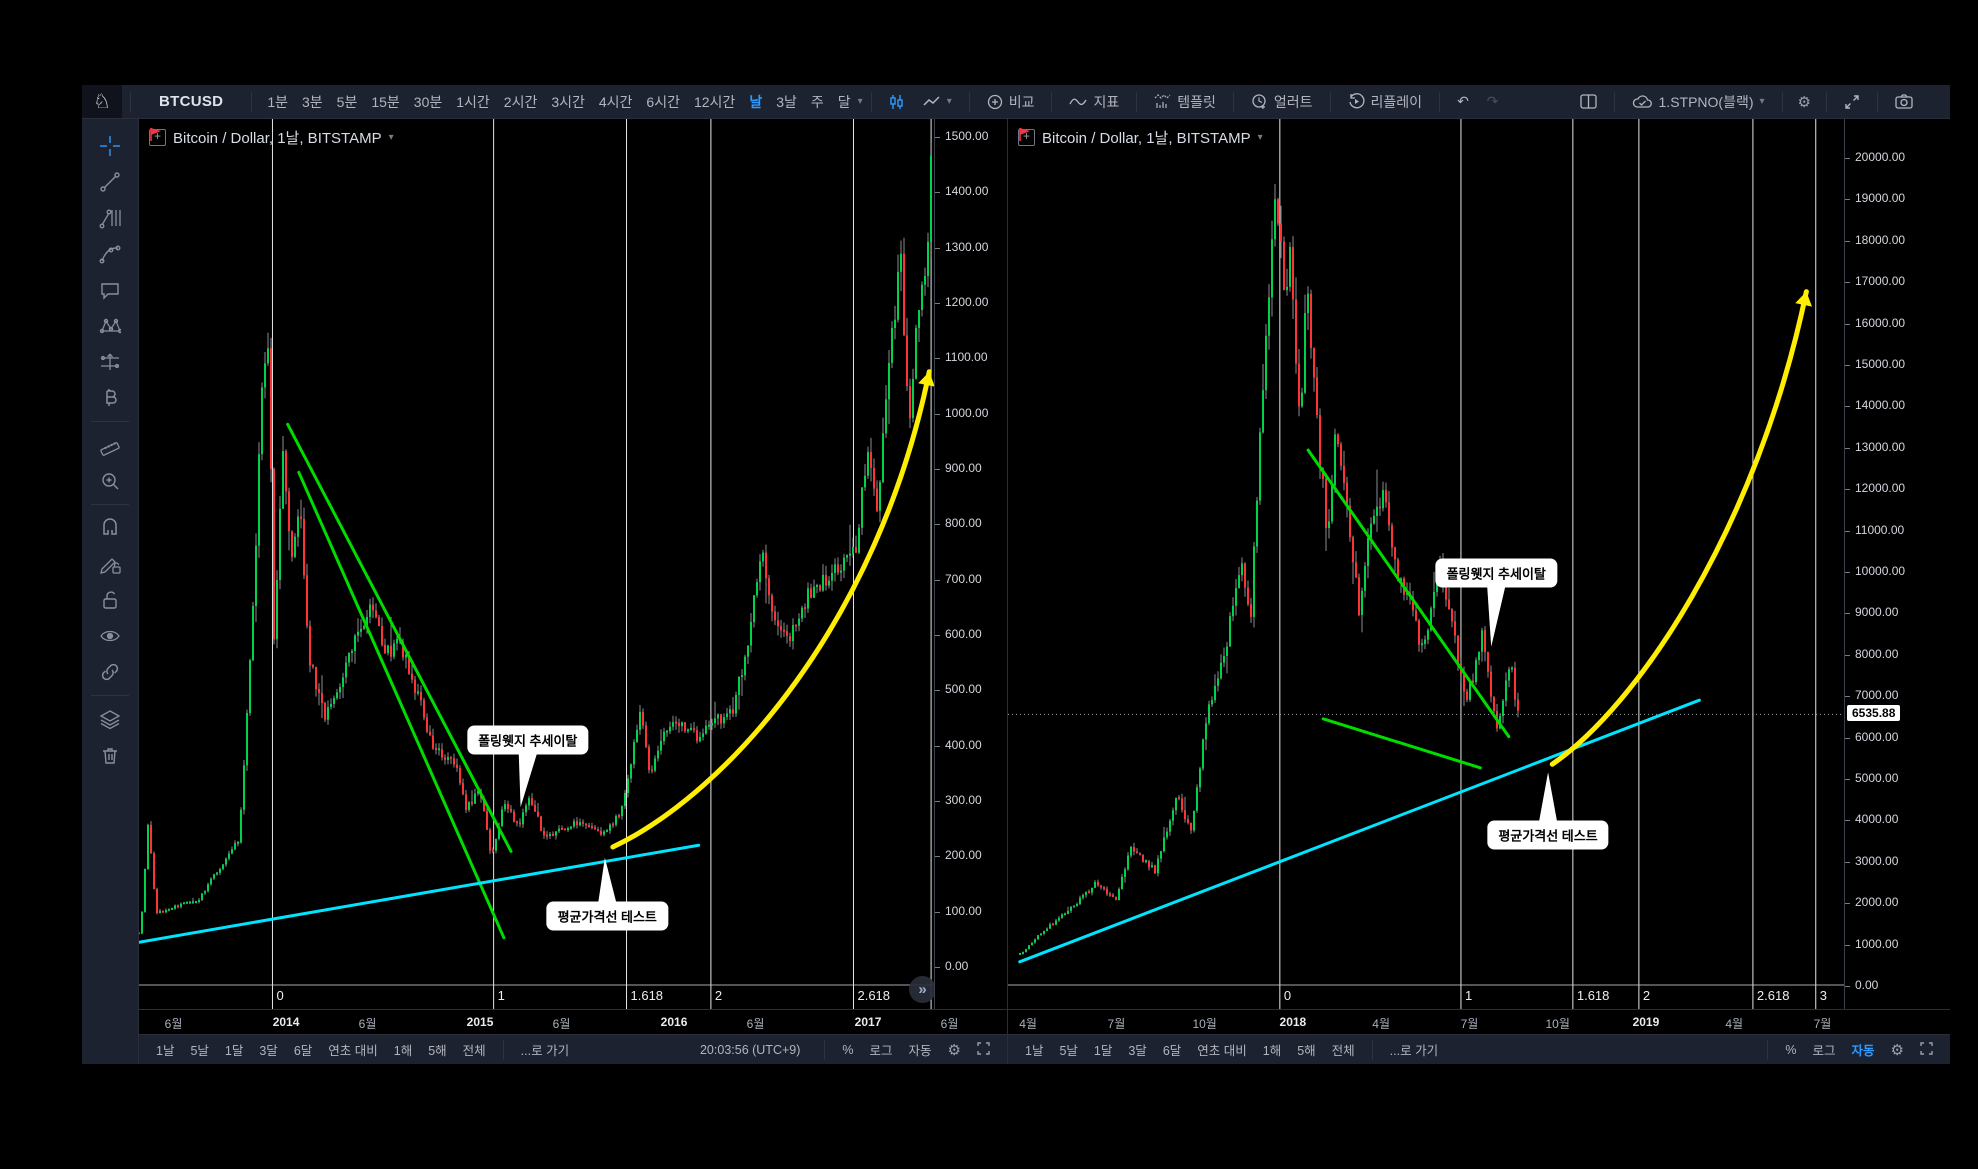 The image size is (1978, 1169). I want to click on sidebar-xabcd-pattern-tool, so click(110, 326).